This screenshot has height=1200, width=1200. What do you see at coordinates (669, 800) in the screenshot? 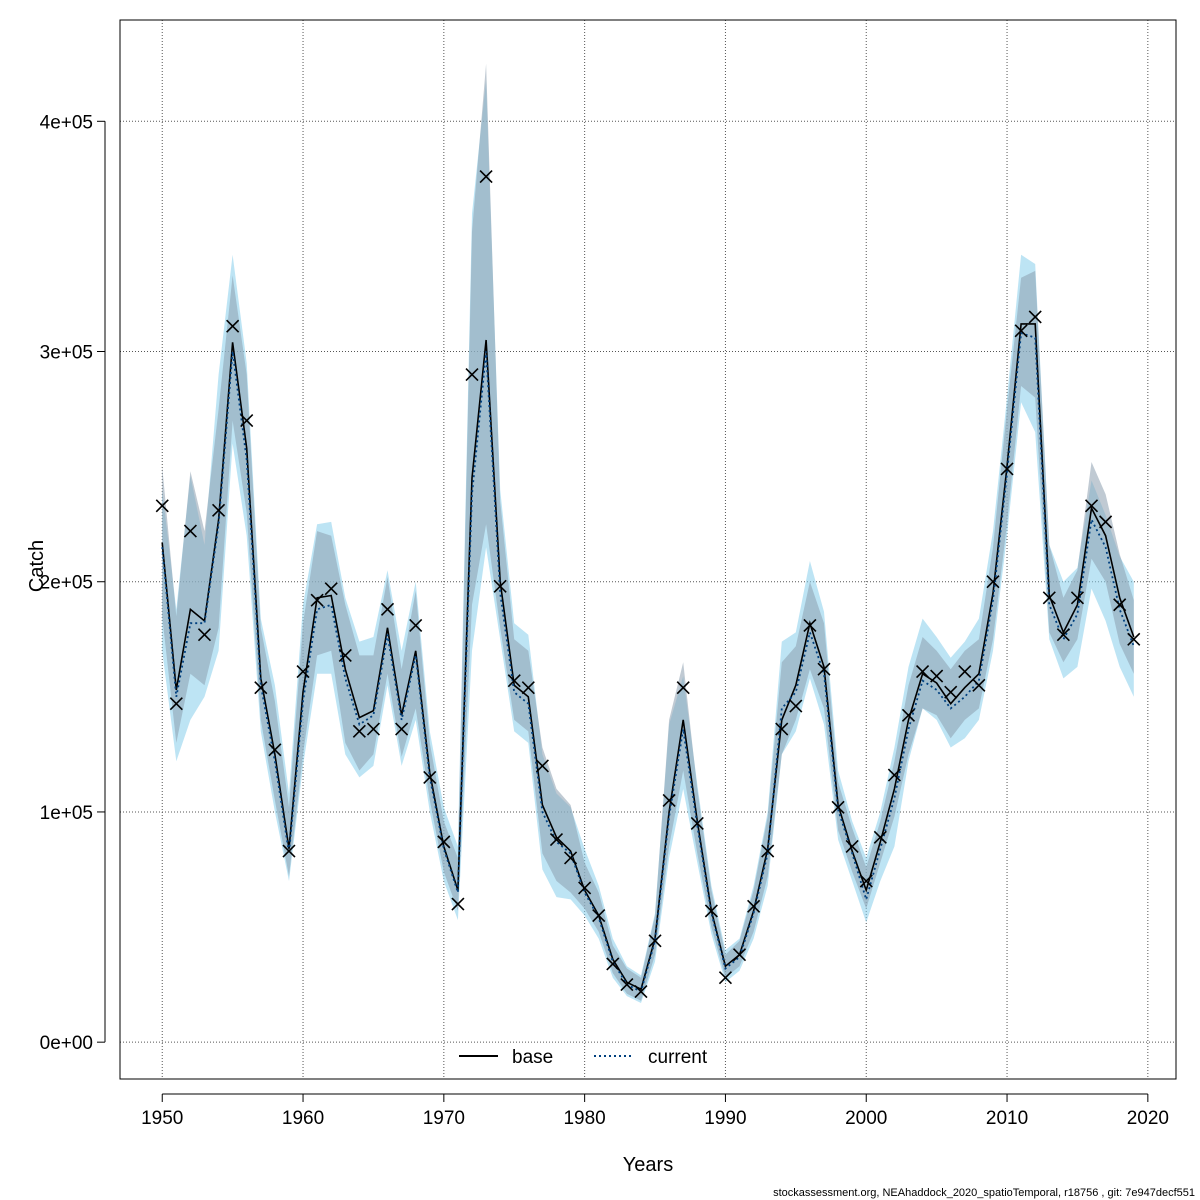
I see `observed-marker-1986` at bounding box center [669, 800].